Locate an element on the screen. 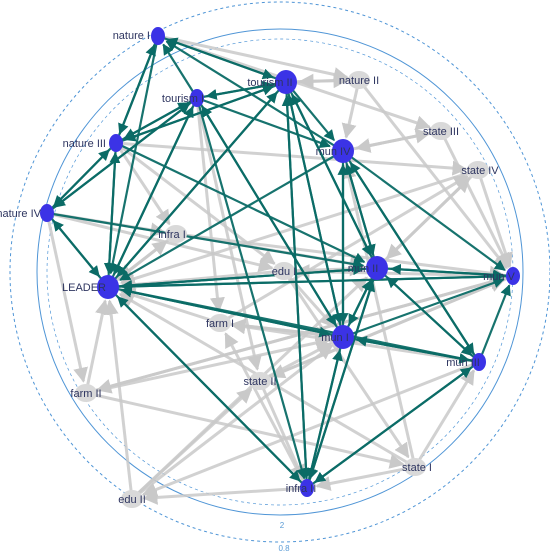 This screenshot has width=550, height=557. edge-LEADER-to-infra_I is located at coordinates (137, 264).